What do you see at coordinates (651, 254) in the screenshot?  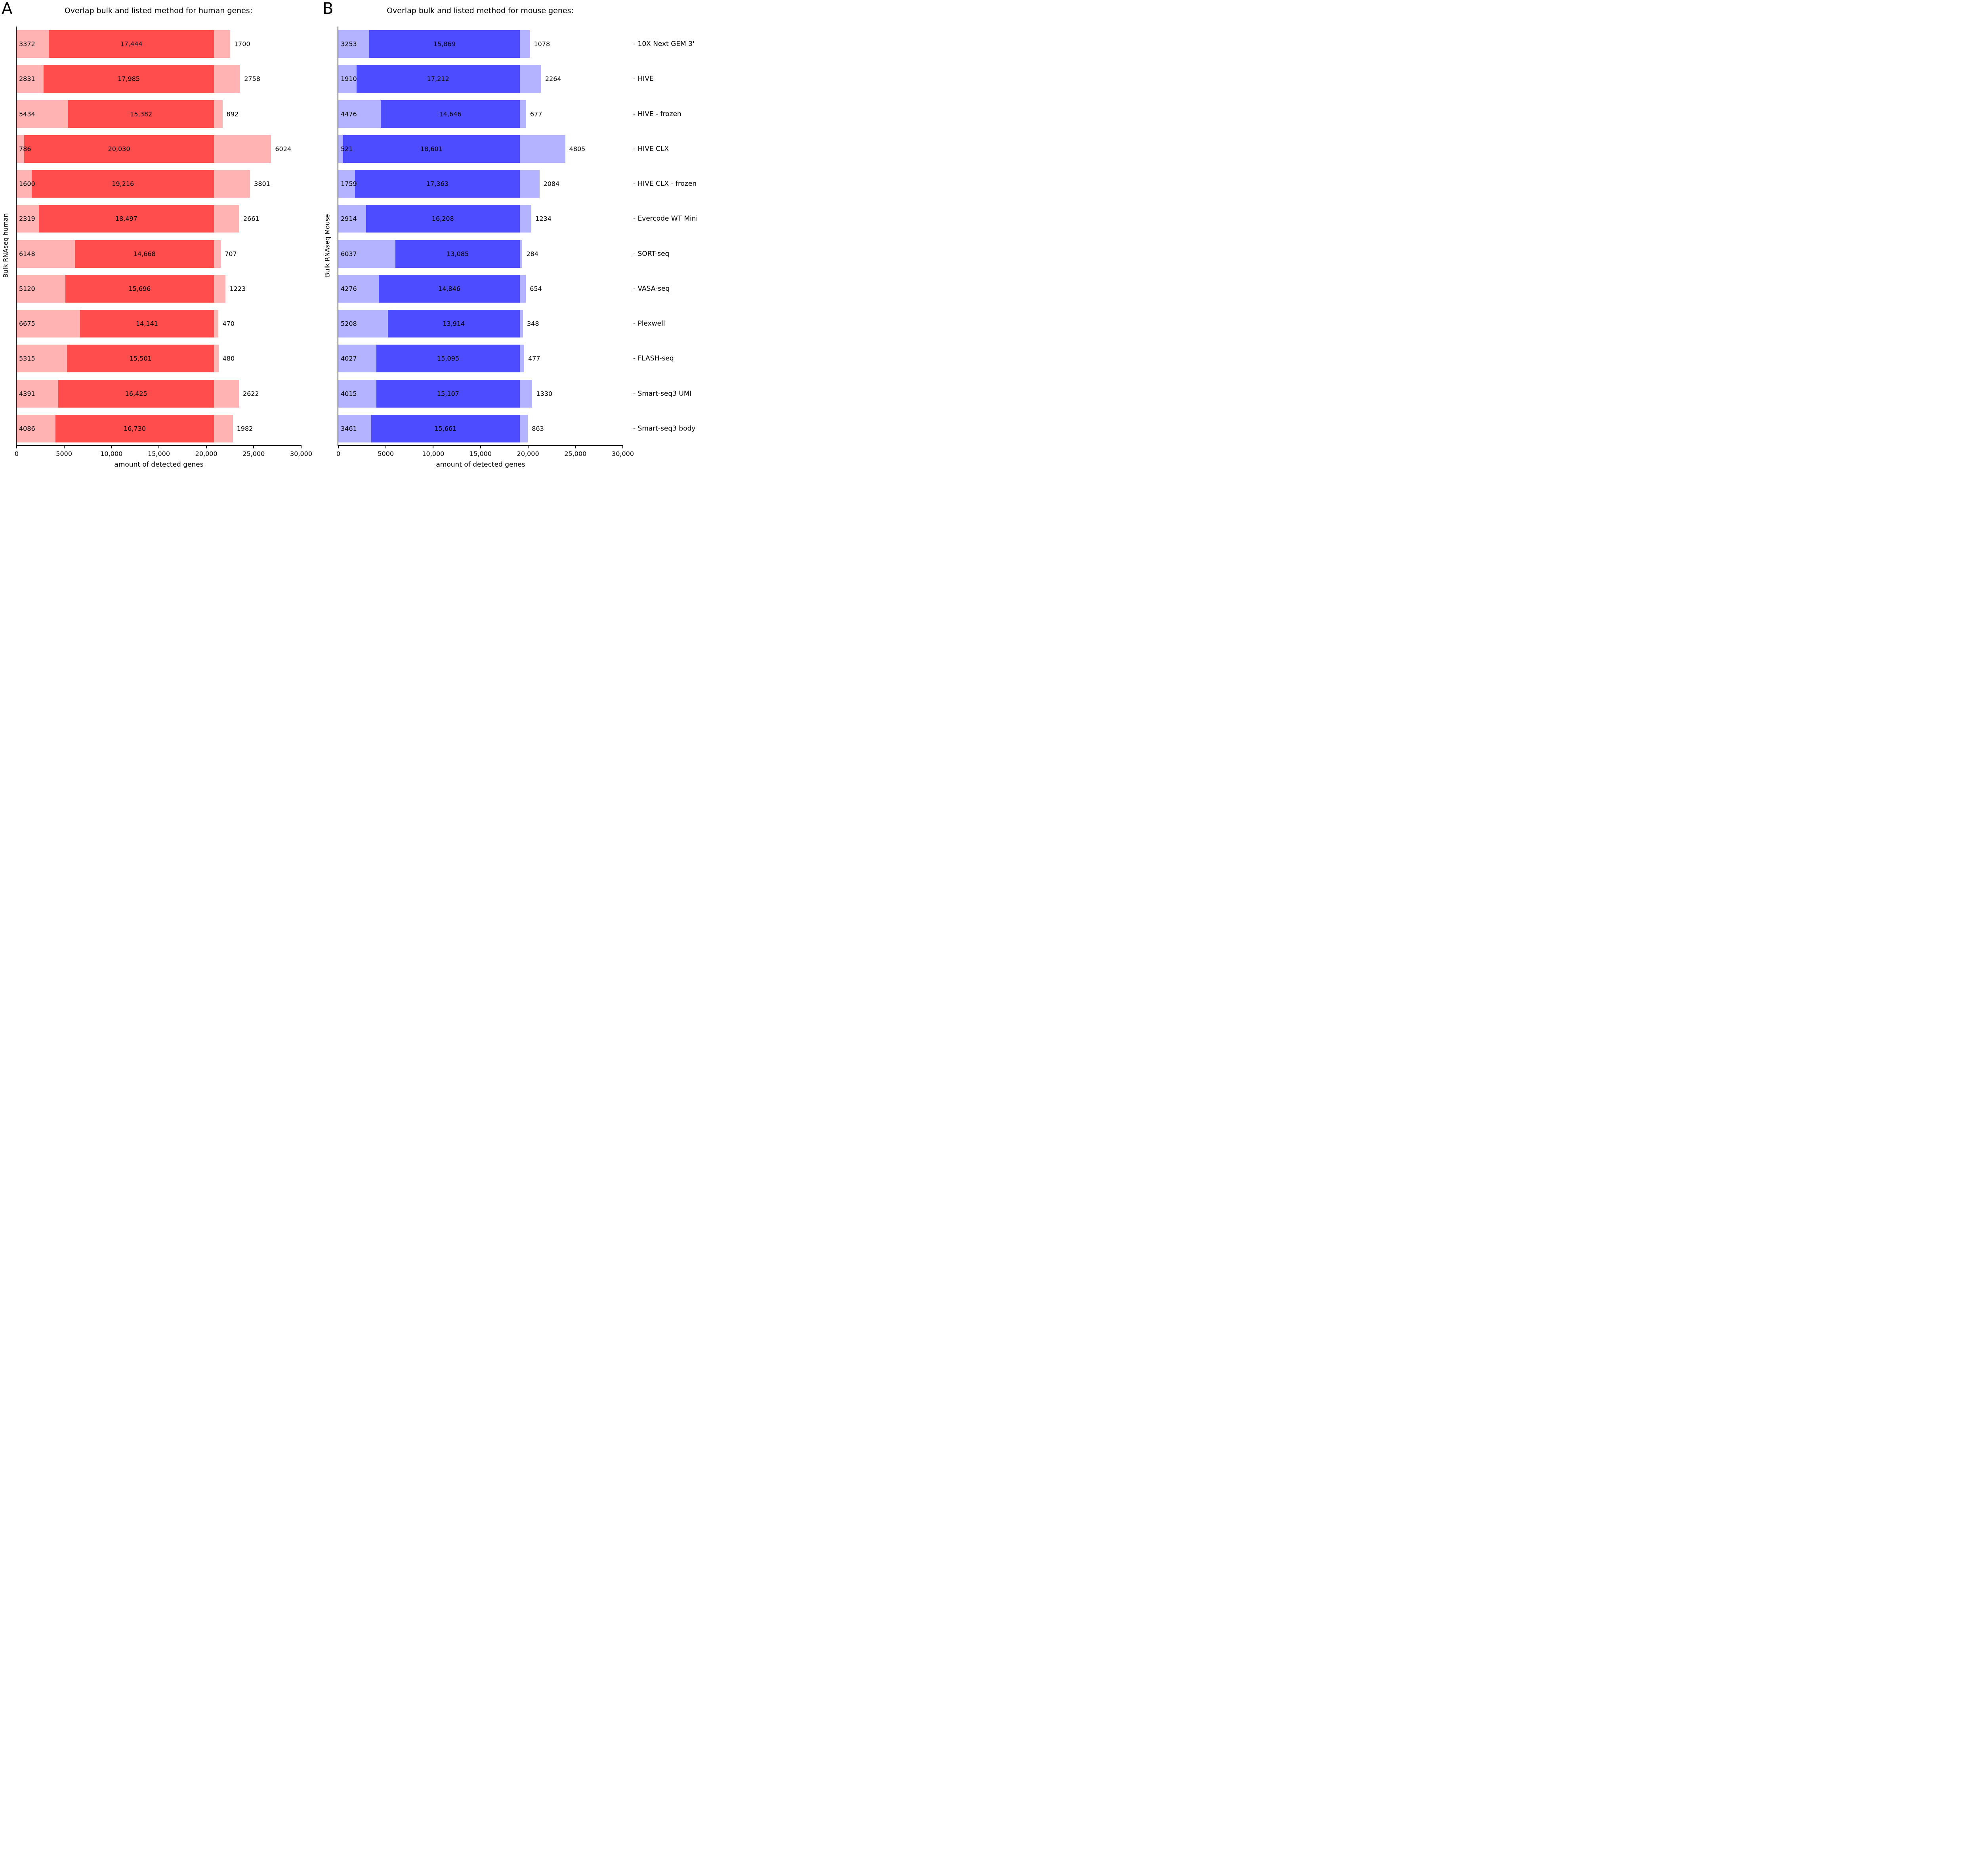 I see `method-tick-label: - SORT-seq` at bounding box center [651, 254].